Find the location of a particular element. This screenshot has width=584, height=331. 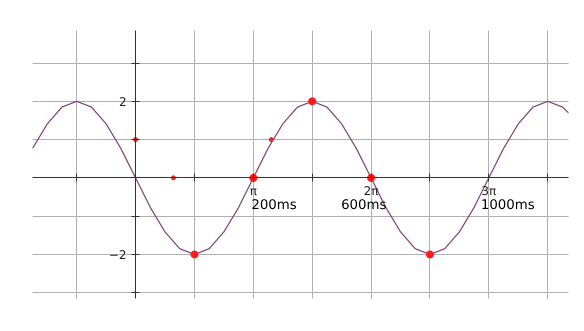

x-tick-label: 3π is located at coordinates (488, 191).